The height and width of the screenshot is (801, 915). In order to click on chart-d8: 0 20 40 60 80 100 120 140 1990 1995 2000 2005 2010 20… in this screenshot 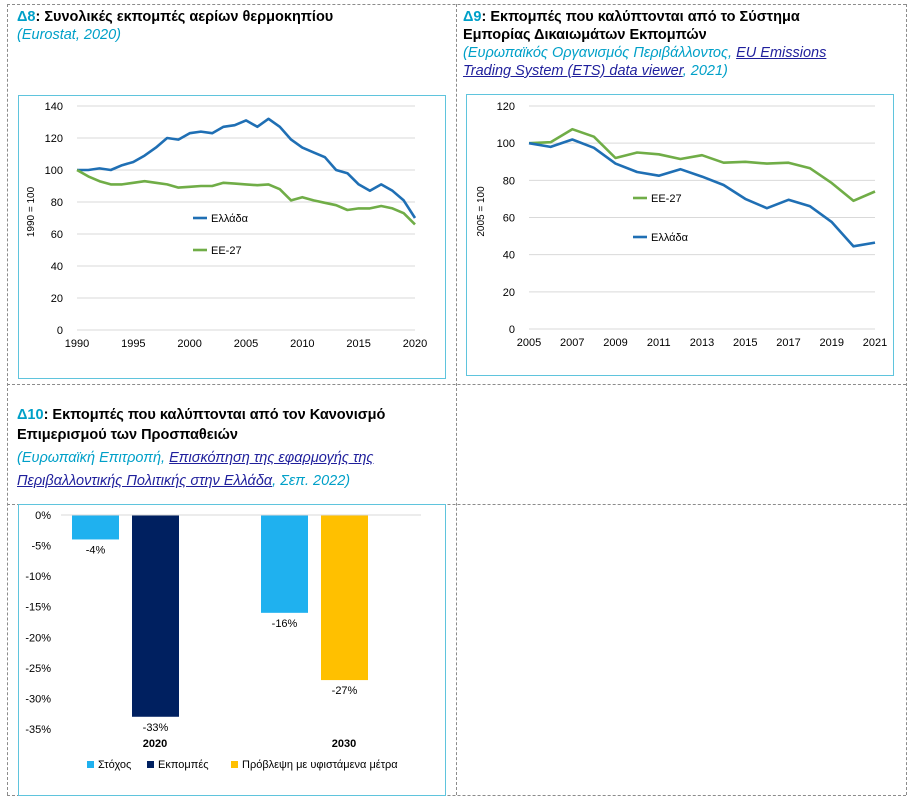, I will do `click(226, 225)`.